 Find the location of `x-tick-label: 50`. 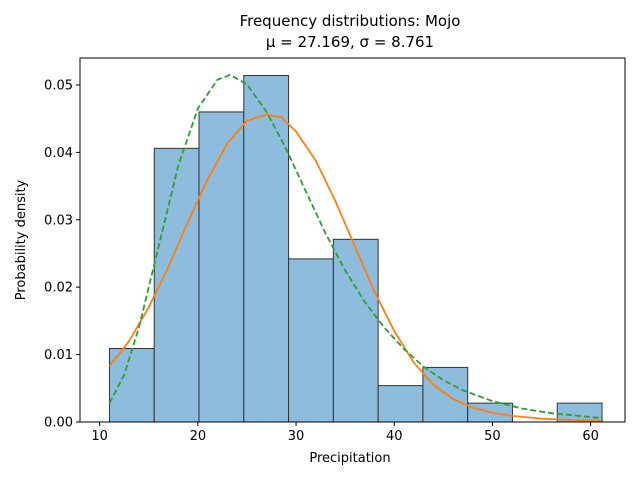

x-tick-label: 50 is located at coordinates (492, 436).